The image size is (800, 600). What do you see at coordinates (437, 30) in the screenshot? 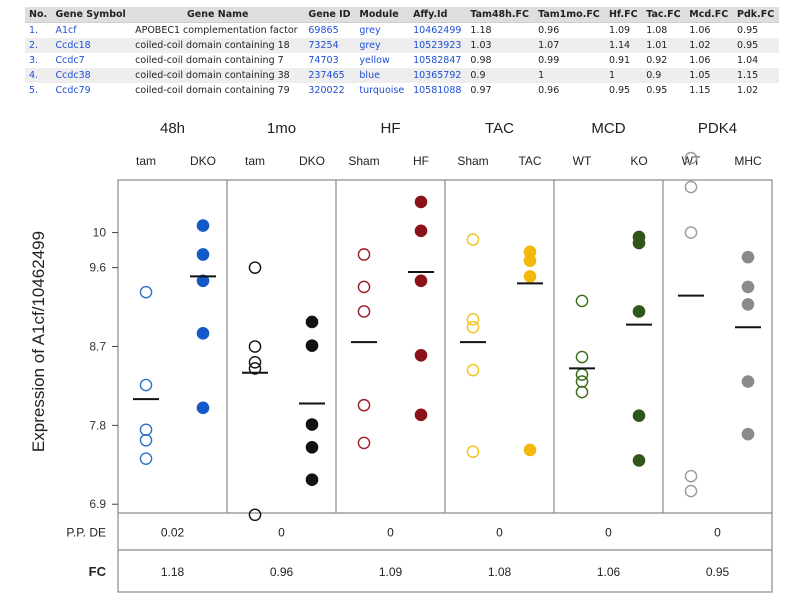
I see `affy-id-link: 10462499` at bounding box center [437, 30].